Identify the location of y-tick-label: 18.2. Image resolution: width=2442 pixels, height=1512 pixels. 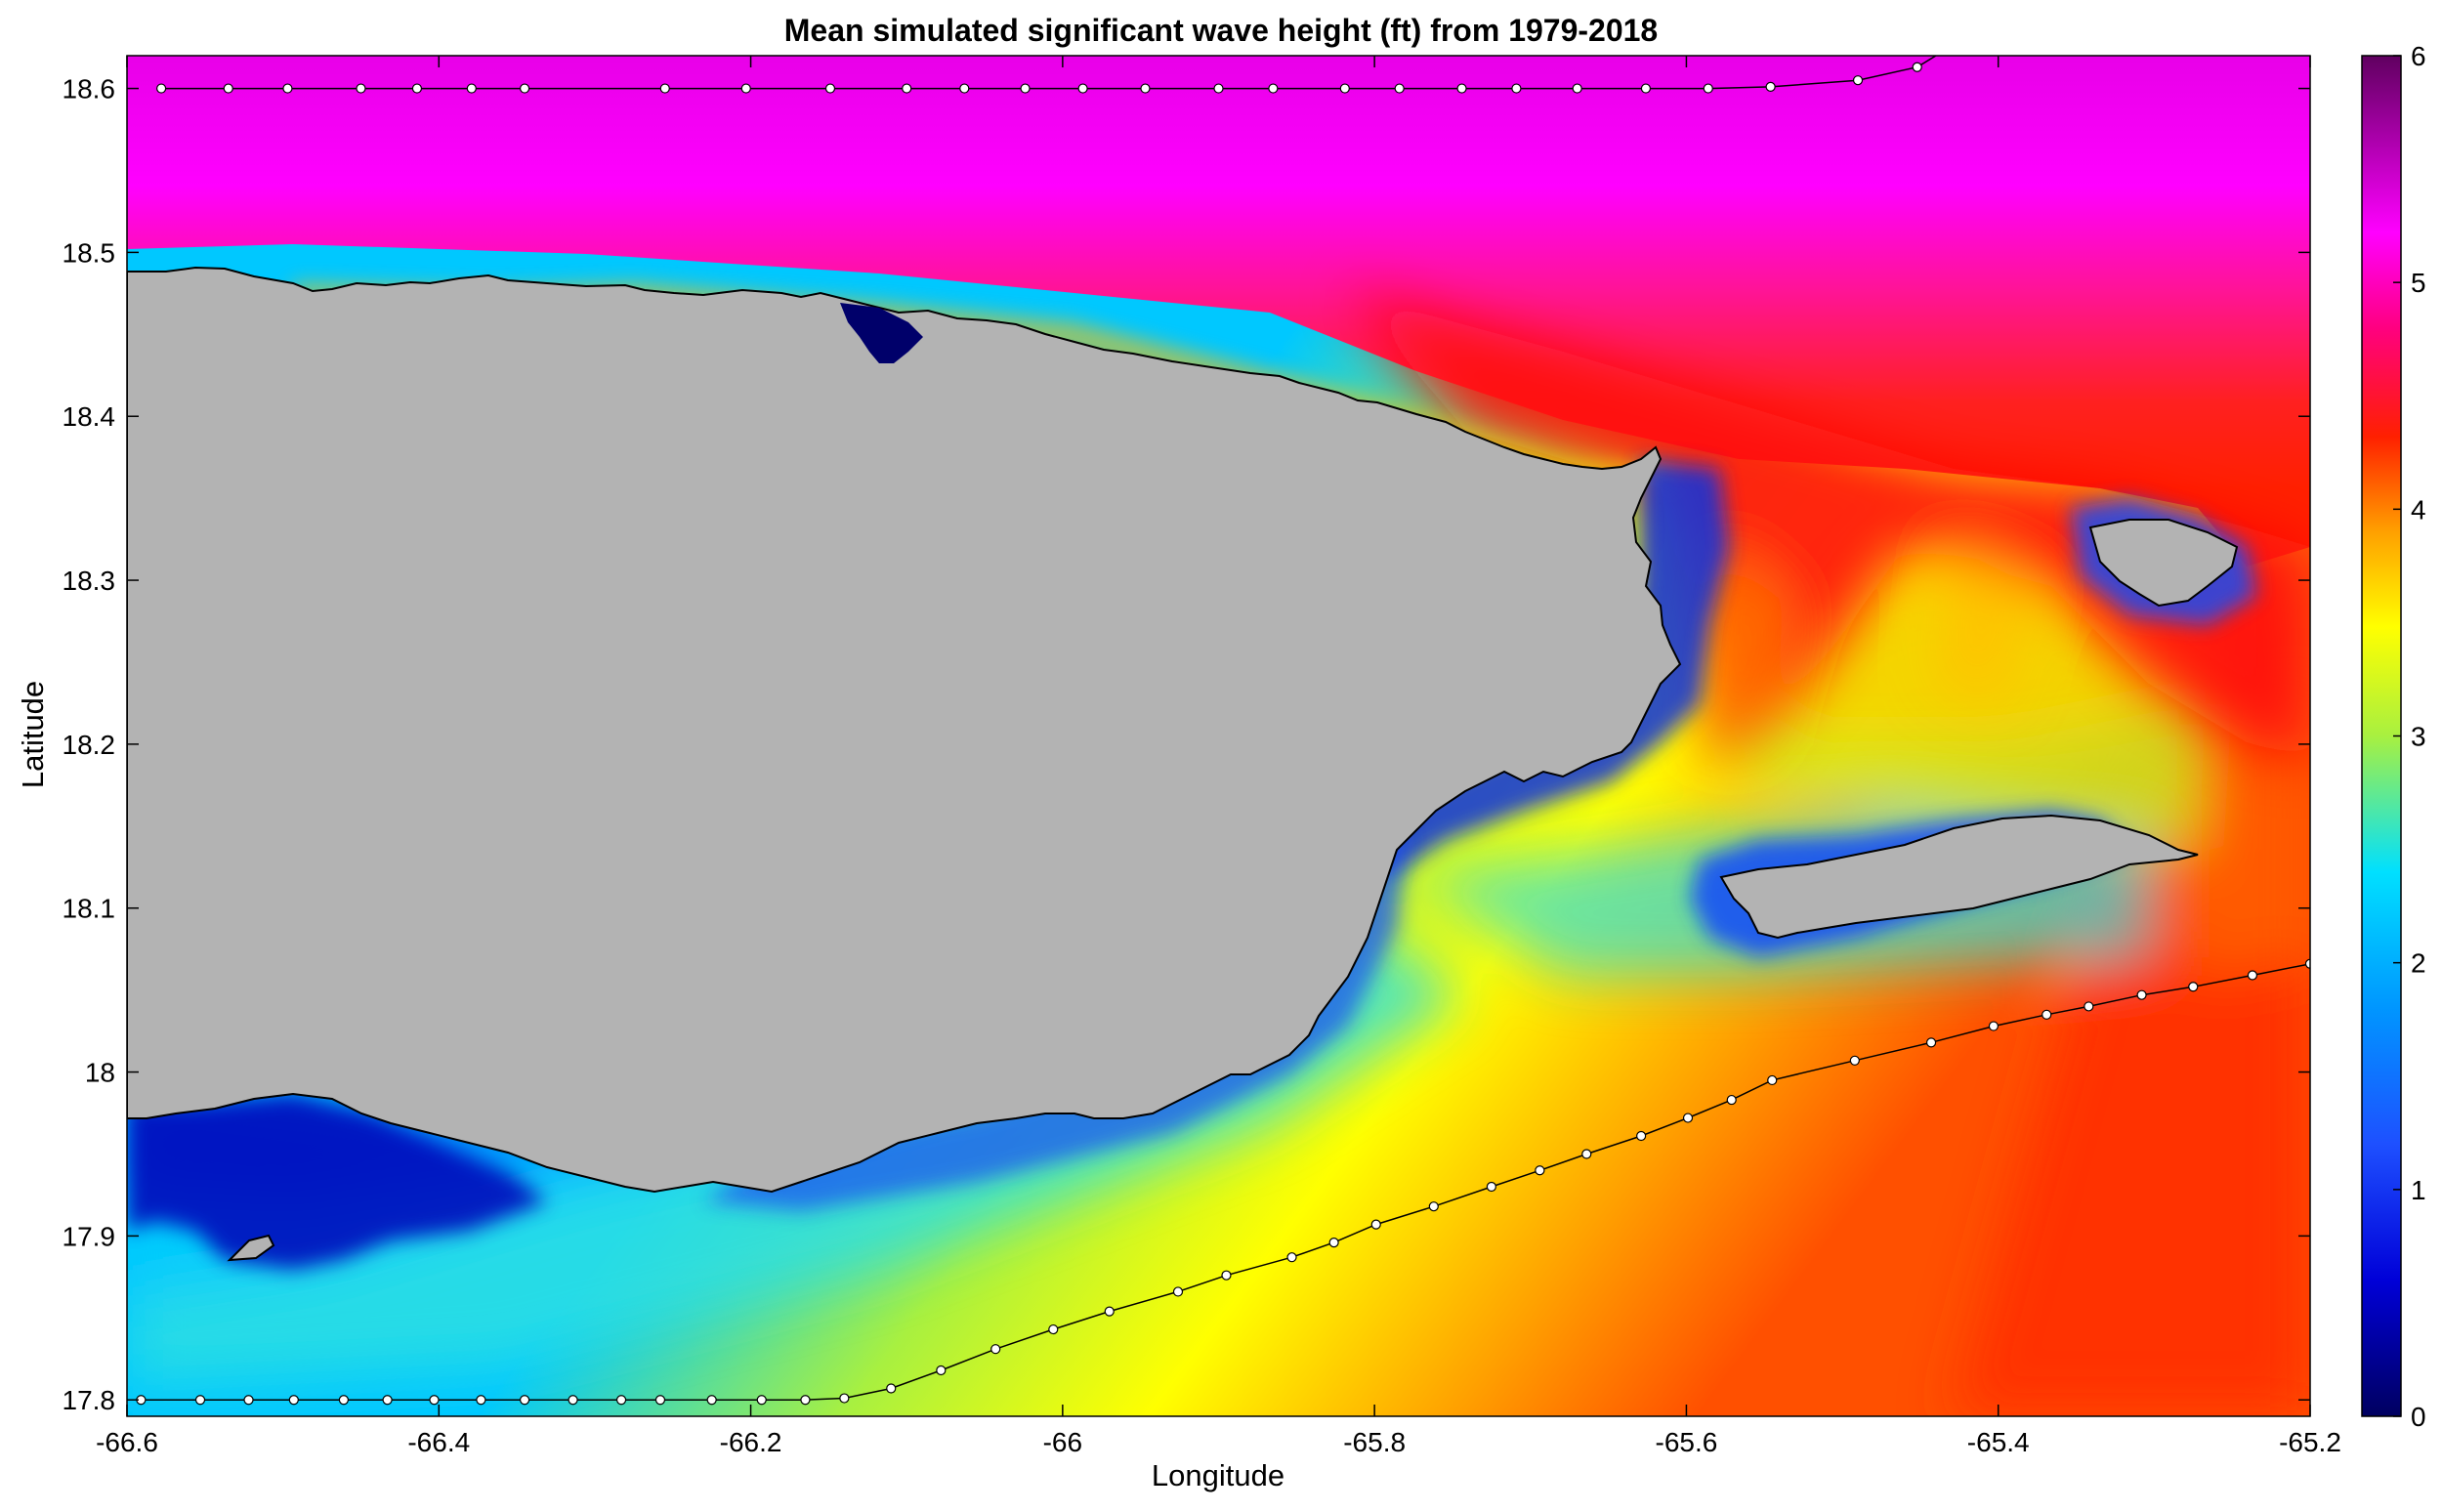
(89, 745).